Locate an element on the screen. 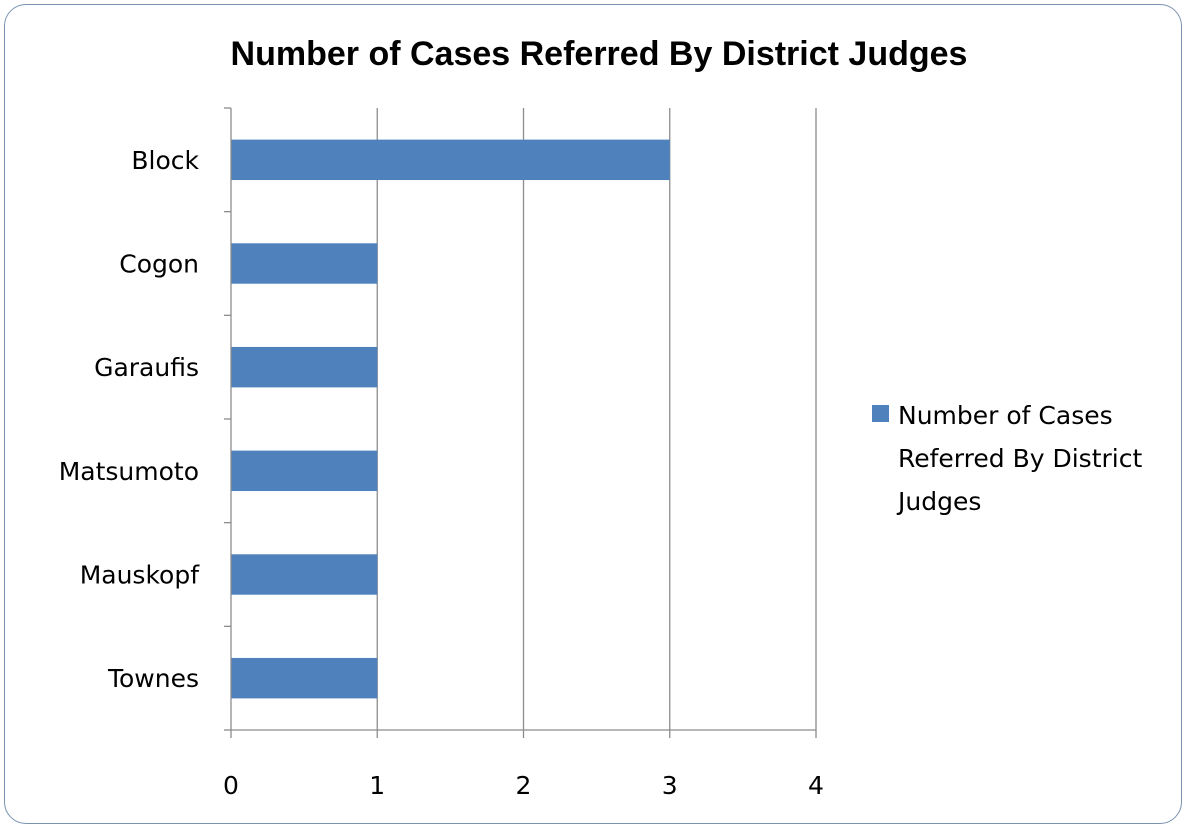 This screenshot has height=831, width=1188. bar-block is located at coordinates (450, 160).